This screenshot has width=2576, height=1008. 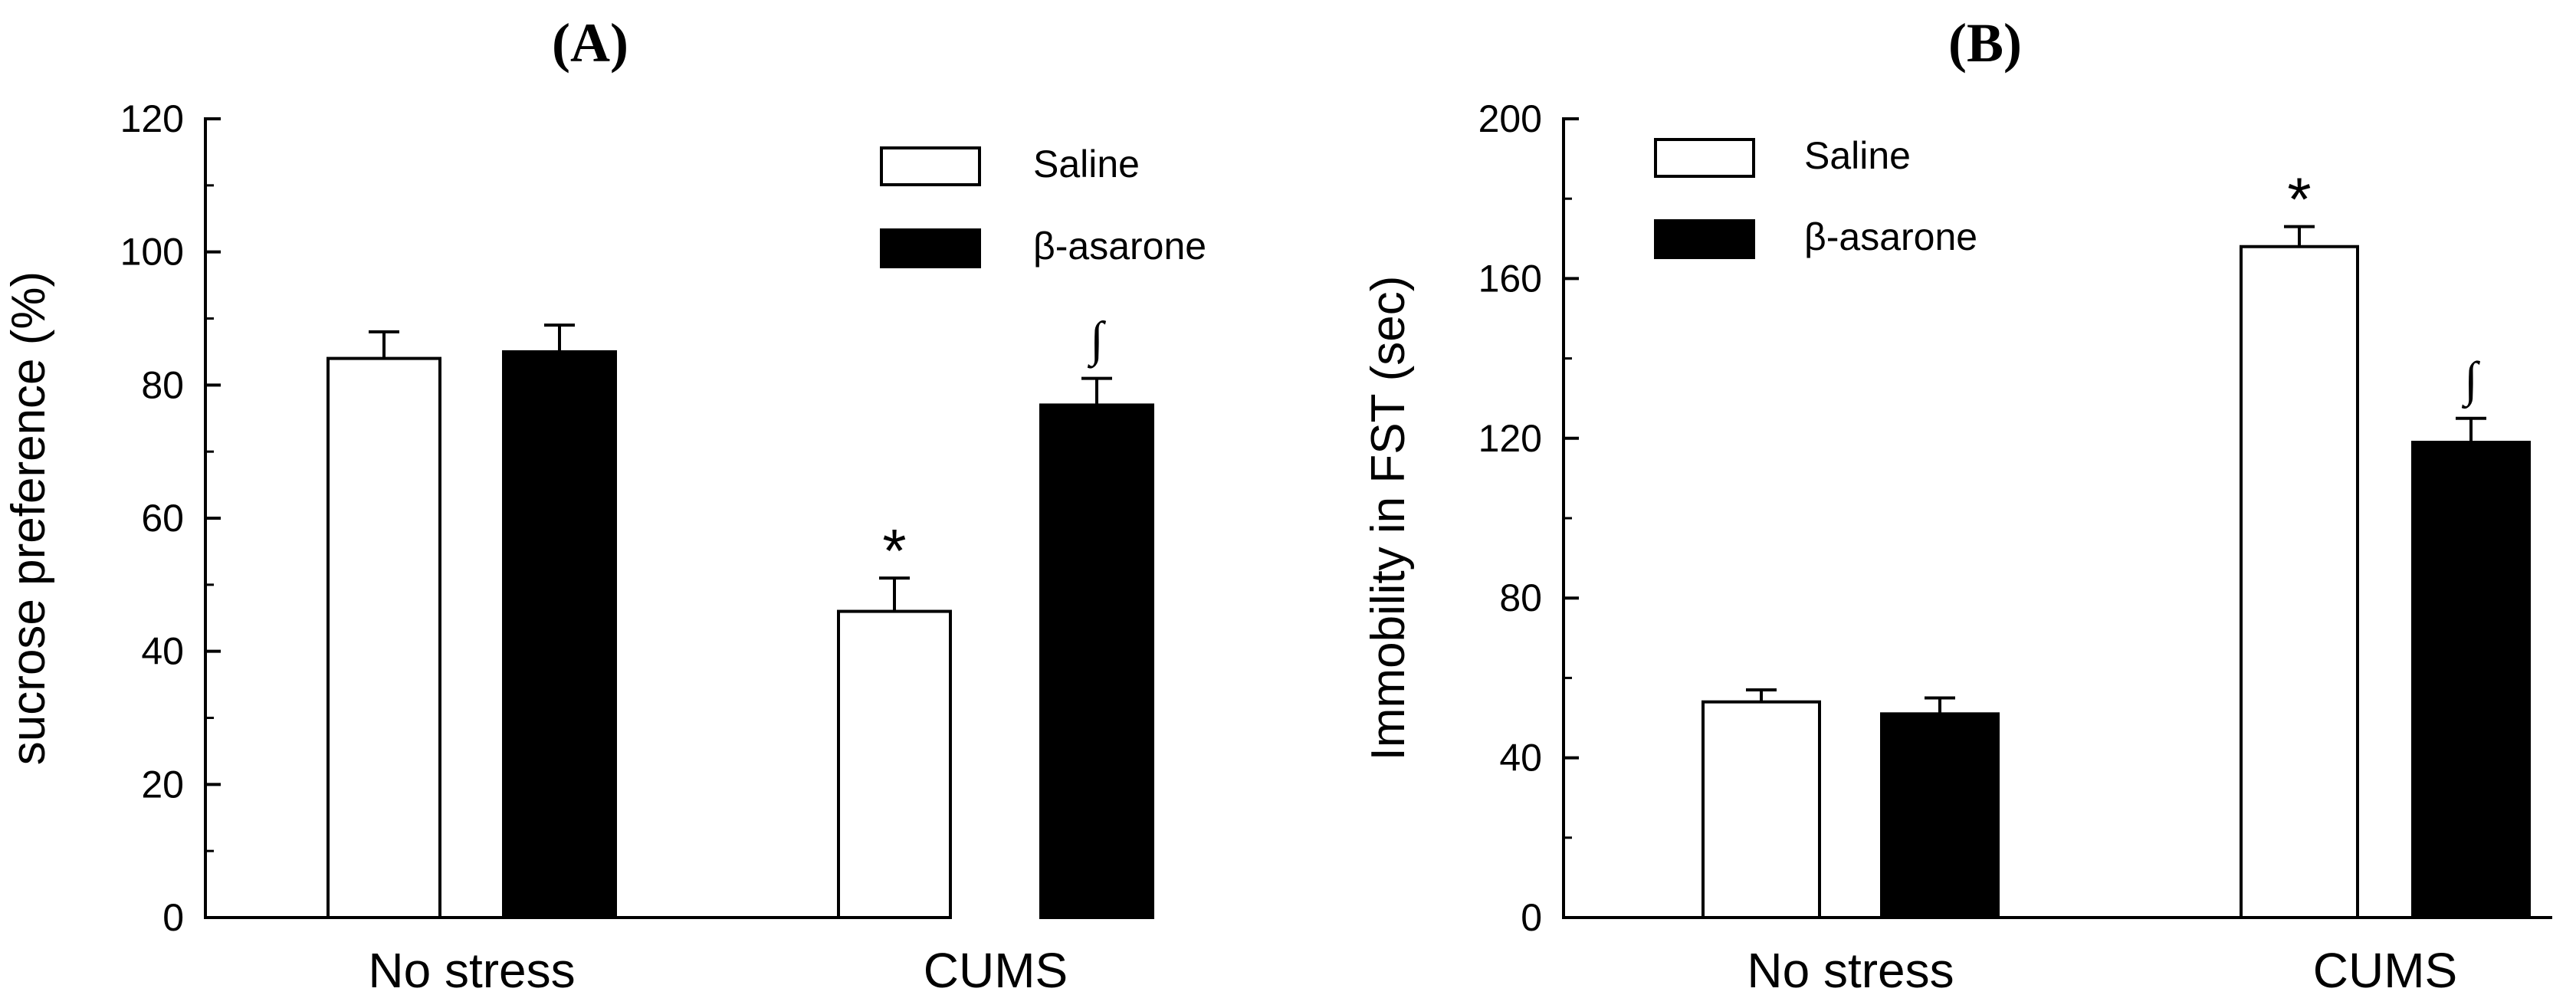 What do you see at coordinates (590, 43) in the screenshot?
I see `panel-label: (A)` at bounding box center [590, 43].